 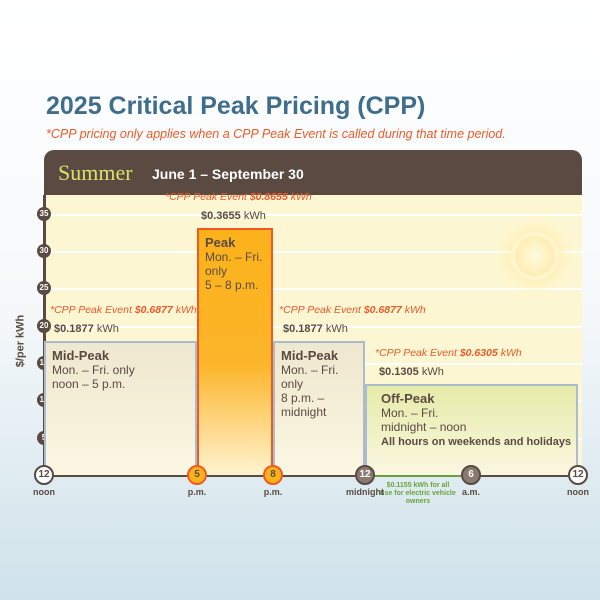 I want to click on x-tick-label: a.m., so click(x=471, y=492).